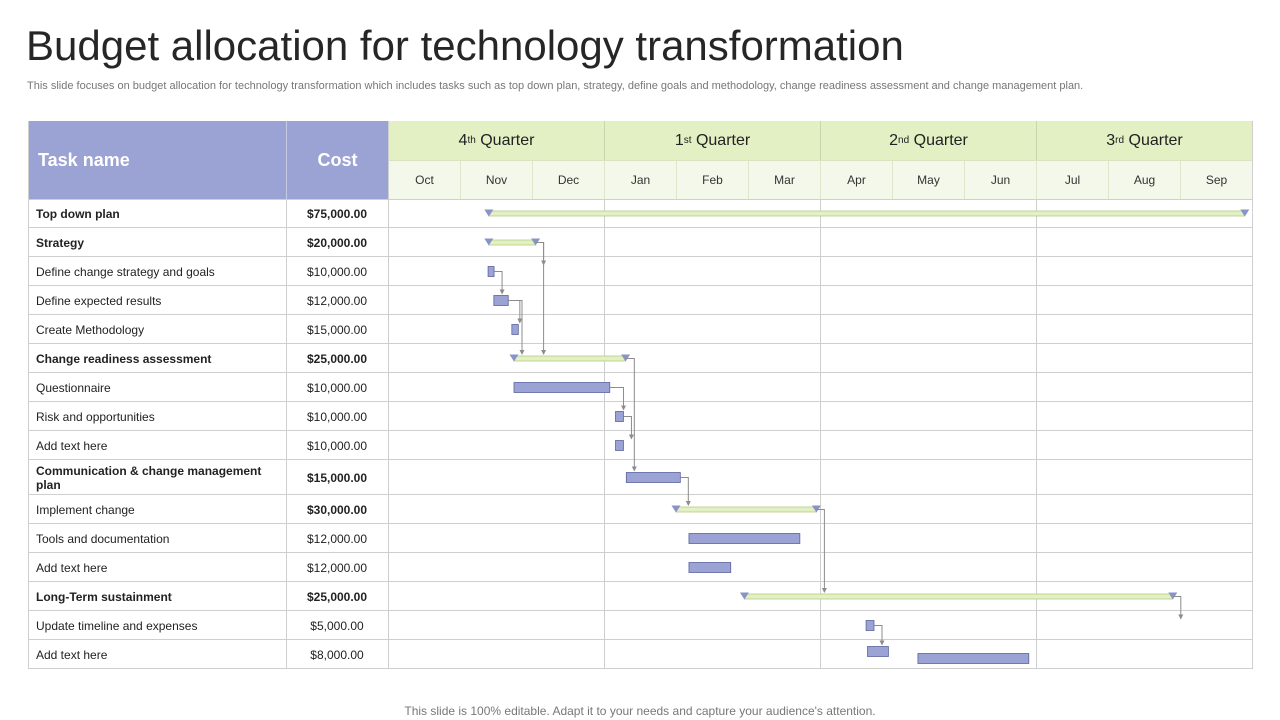  I want to click on task-name-cell: Communication & change management plan, so click(149, 477).